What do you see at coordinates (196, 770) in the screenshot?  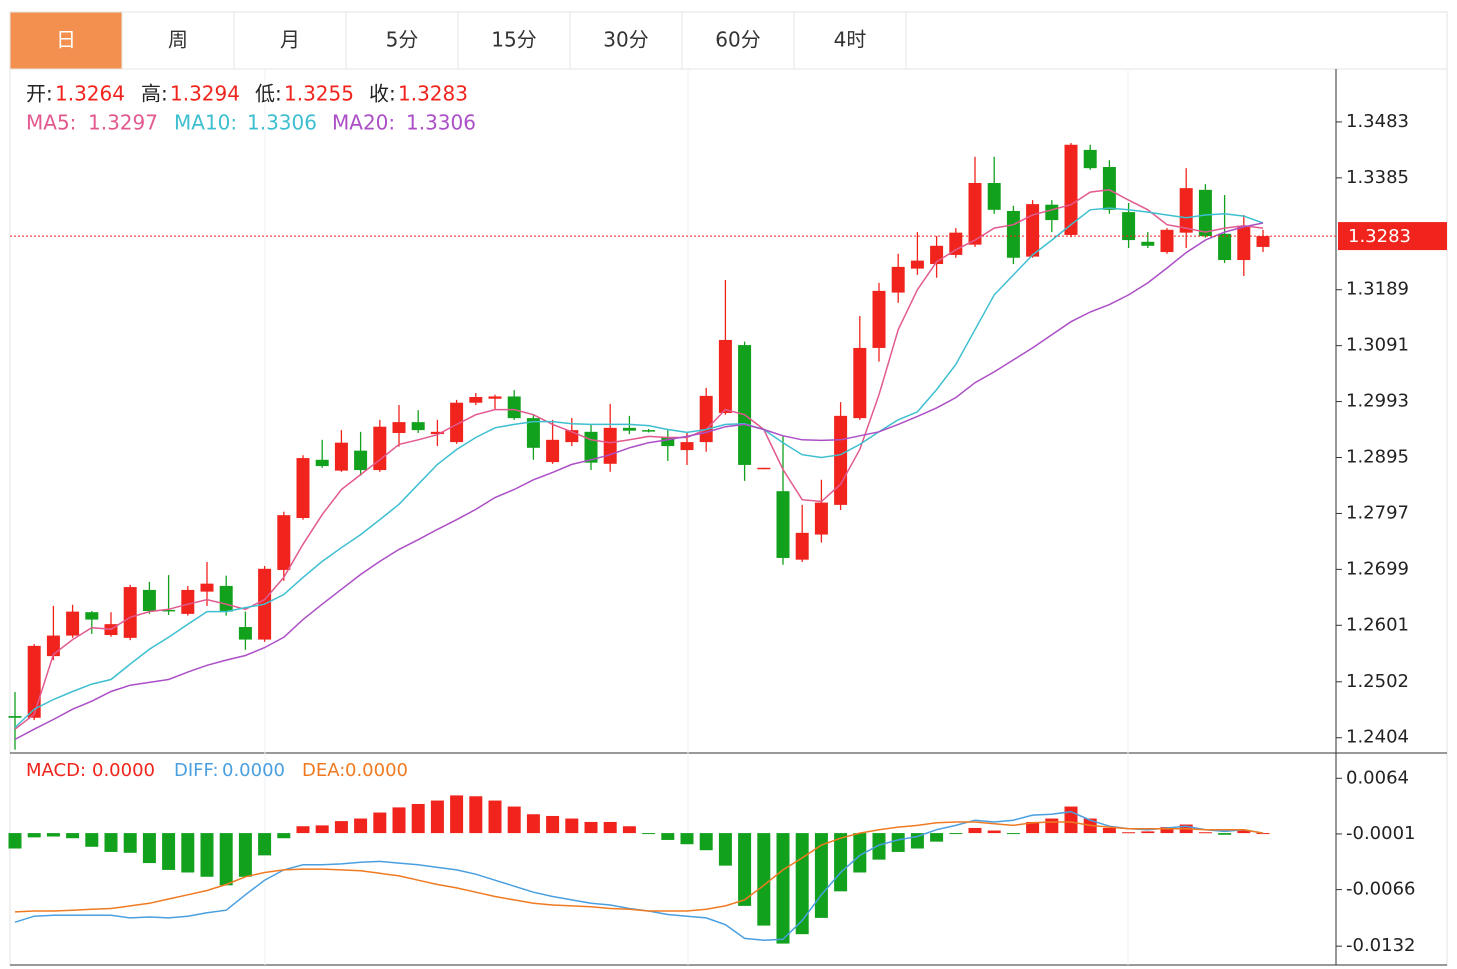 I see `macd-legend-label: DIFF:` at bounding box center [196, 770].